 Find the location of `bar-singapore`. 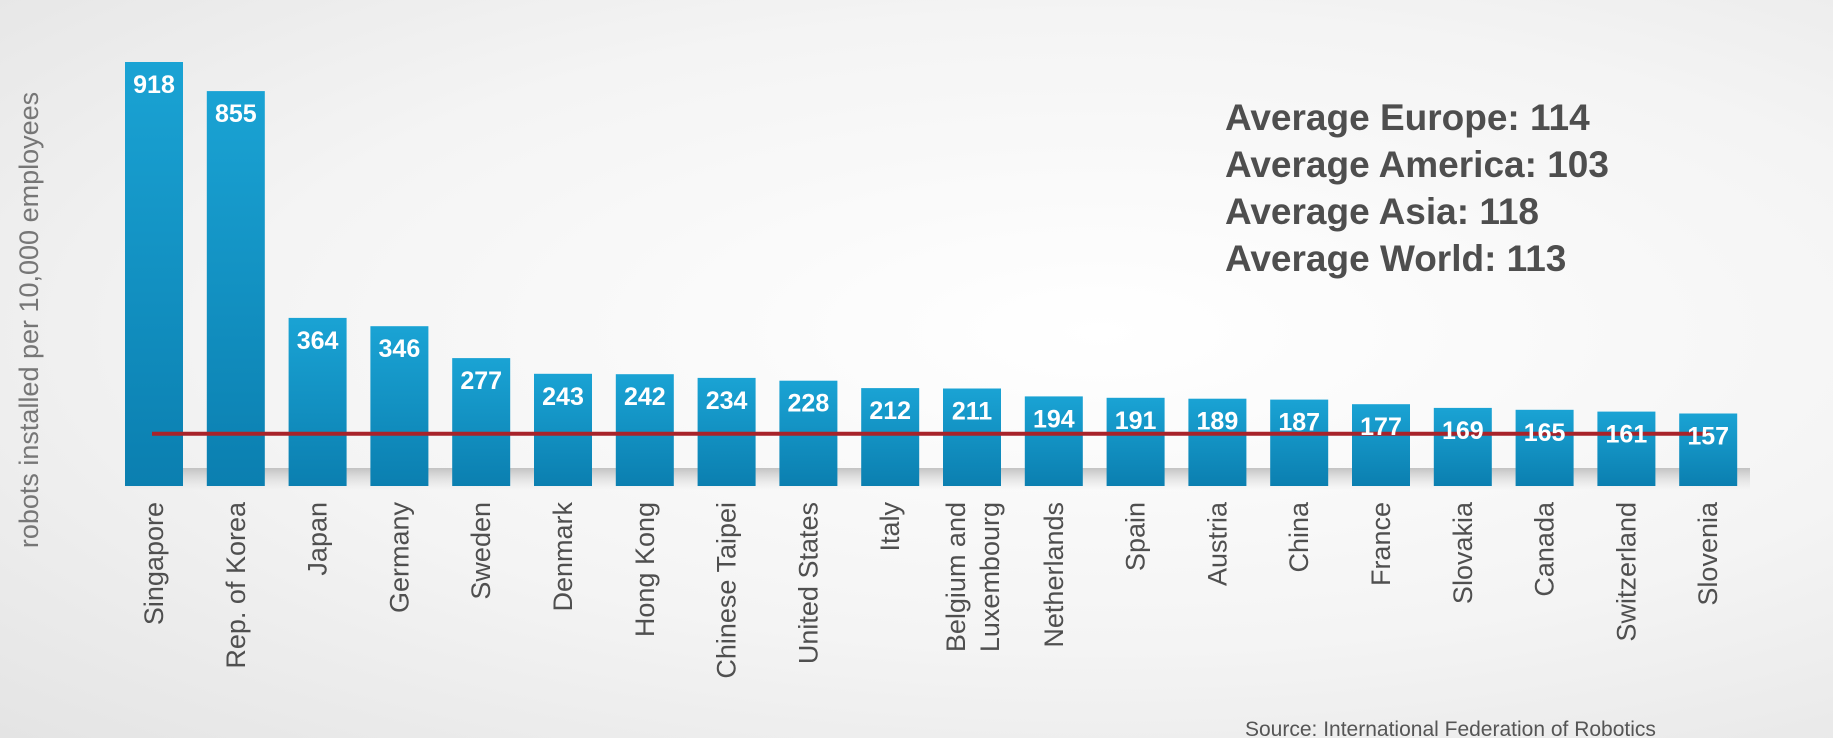

bar-singapore is located at coordinates (154, 274).